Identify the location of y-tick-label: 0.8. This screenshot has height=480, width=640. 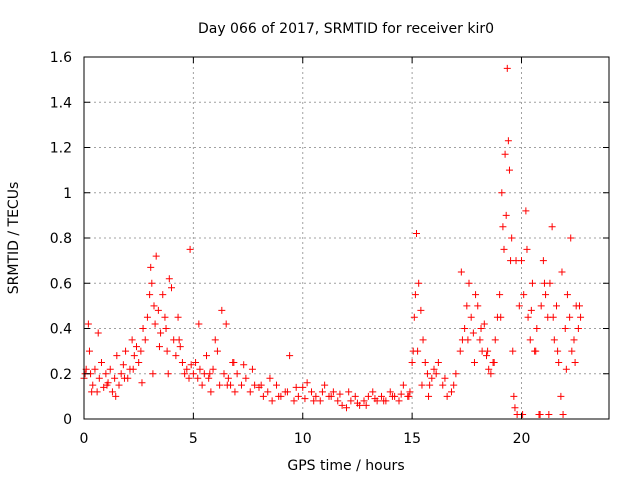
(61, 239).